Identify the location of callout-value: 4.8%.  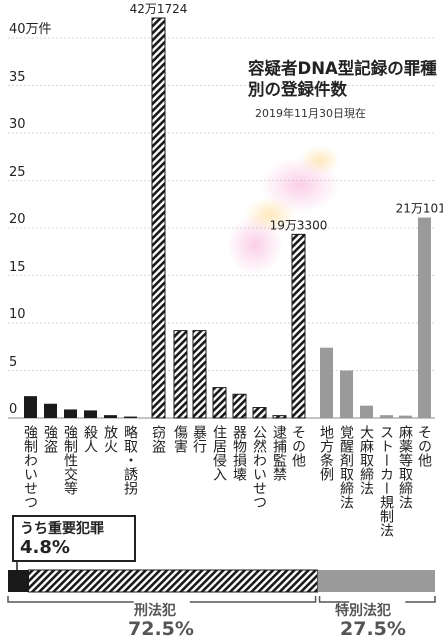
(45, 547).